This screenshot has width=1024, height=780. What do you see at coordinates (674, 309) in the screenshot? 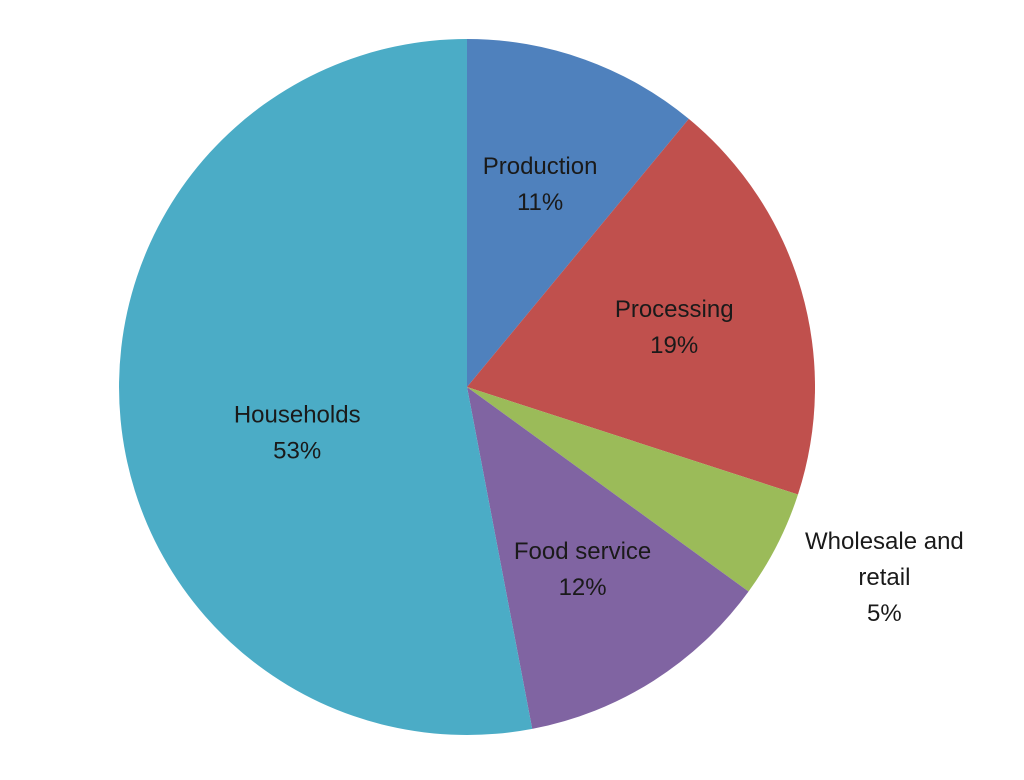
I see `pie-slice-category-label: Processing` at bounding box center [674, 309].